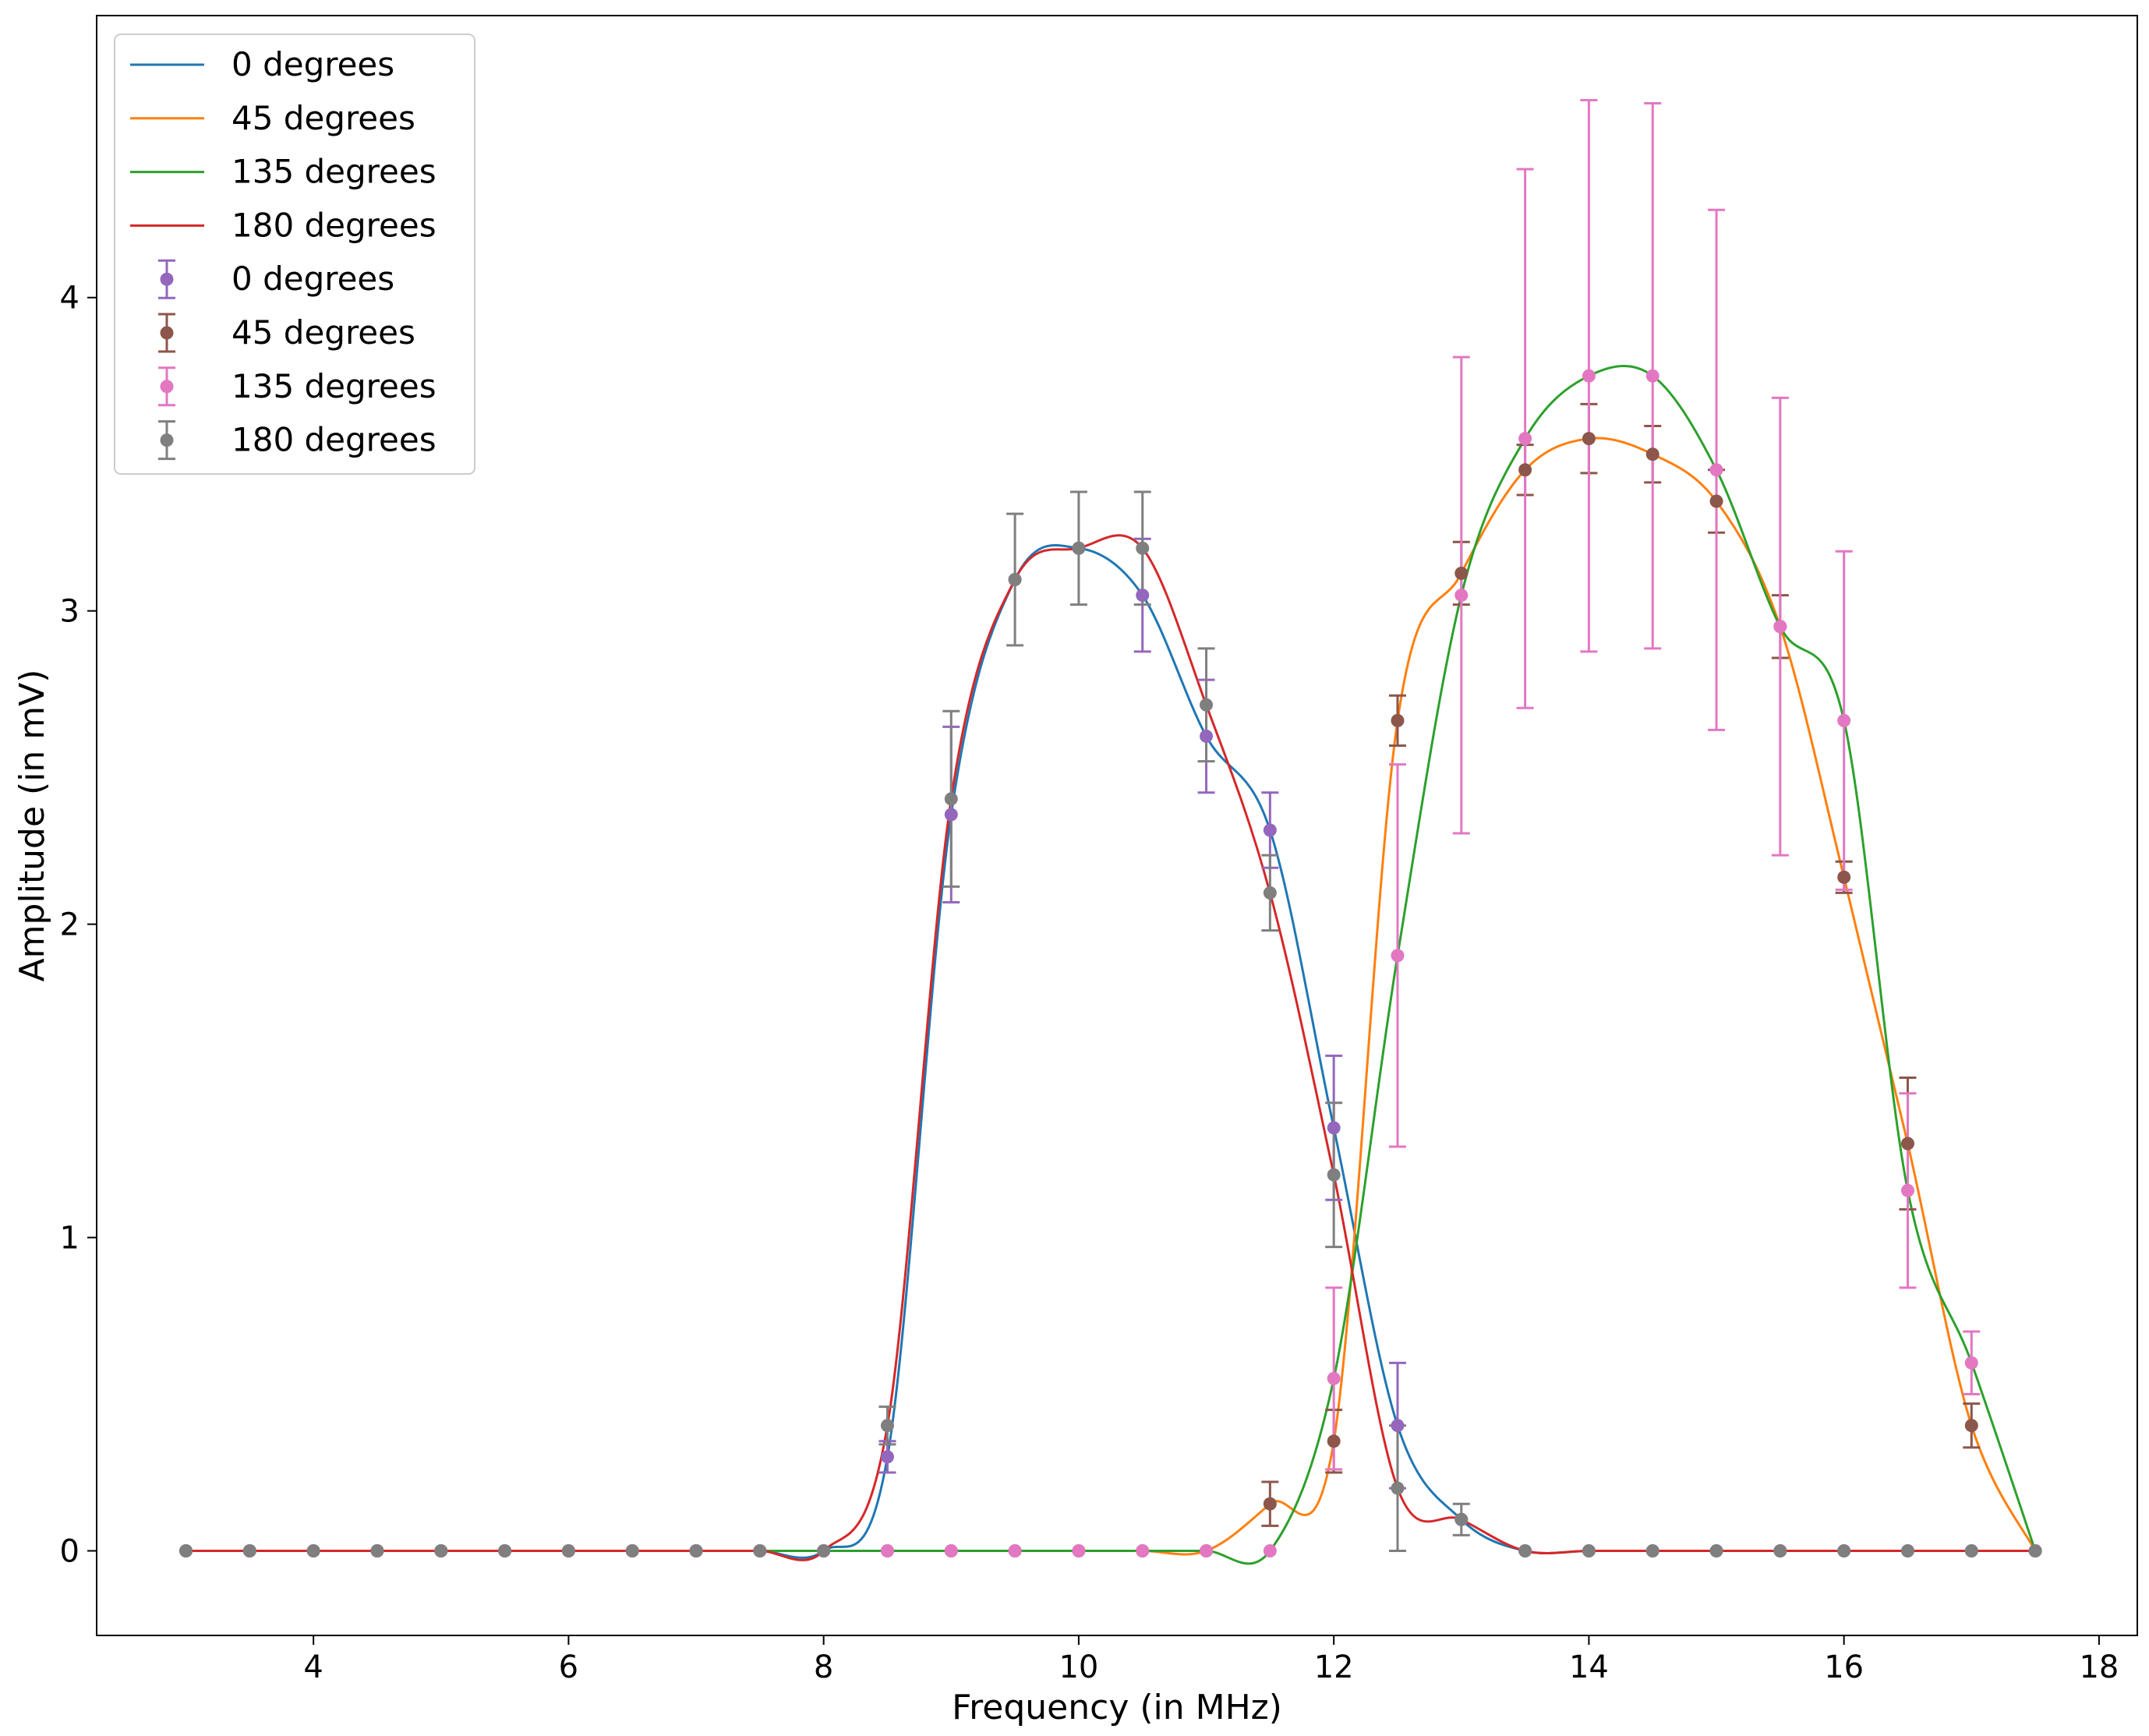 The width and height of the screenshot is (2149, 1736). Describe the element at coordinates (1334, 1667) in the screenshot. I see `x-tick-label: 12` at that location.